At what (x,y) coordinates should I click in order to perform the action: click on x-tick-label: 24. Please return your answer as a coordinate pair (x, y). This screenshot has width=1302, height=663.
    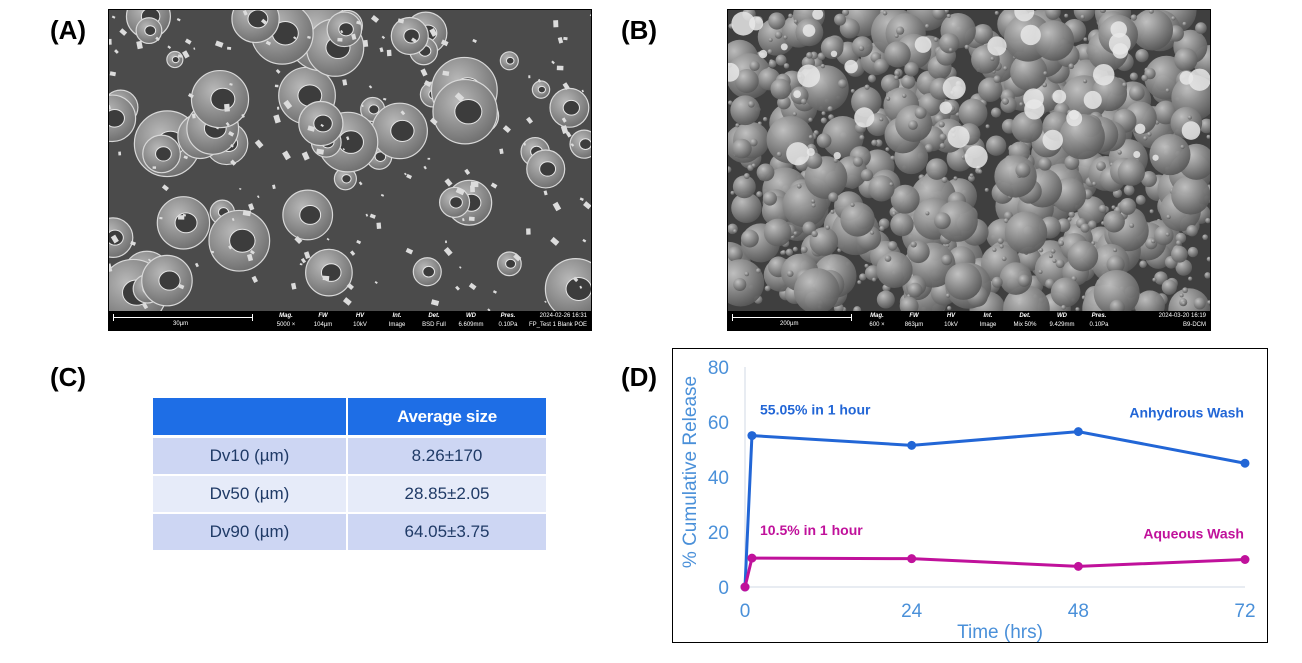
    Looking at the image, I should click on (912, 611).